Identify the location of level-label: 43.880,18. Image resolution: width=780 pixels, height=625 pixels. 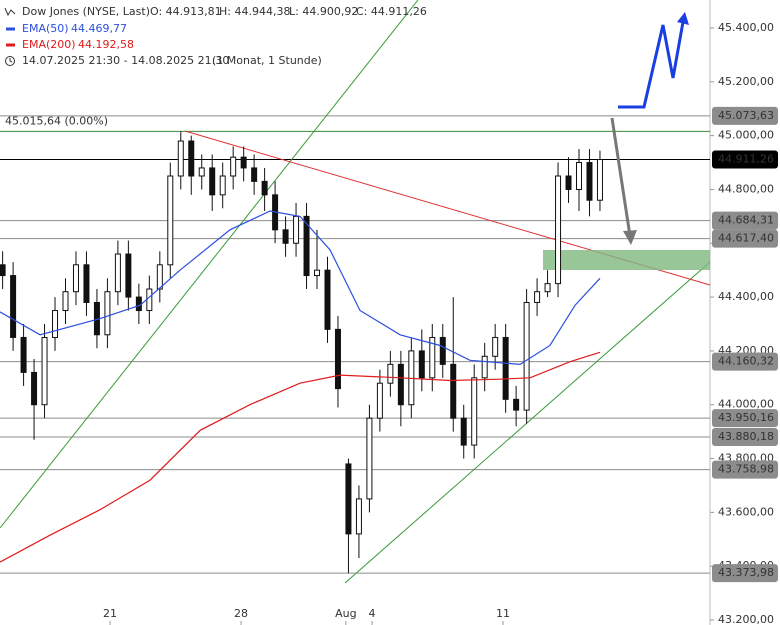
(746, 436).